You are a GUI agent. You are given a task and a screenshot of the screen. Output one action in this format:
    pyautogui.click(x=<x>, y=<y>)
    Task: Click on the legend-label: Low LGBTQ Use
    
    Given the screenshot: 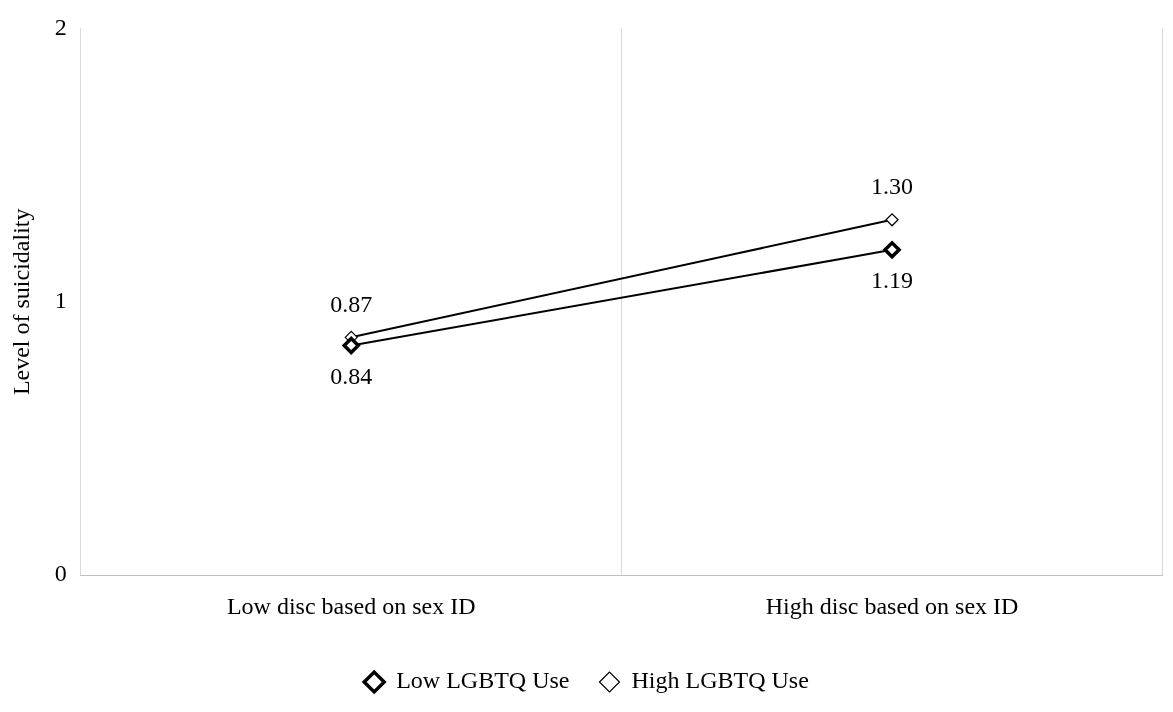 What is the action you would take?
    pyautogui.click(x=483, y=680)
    